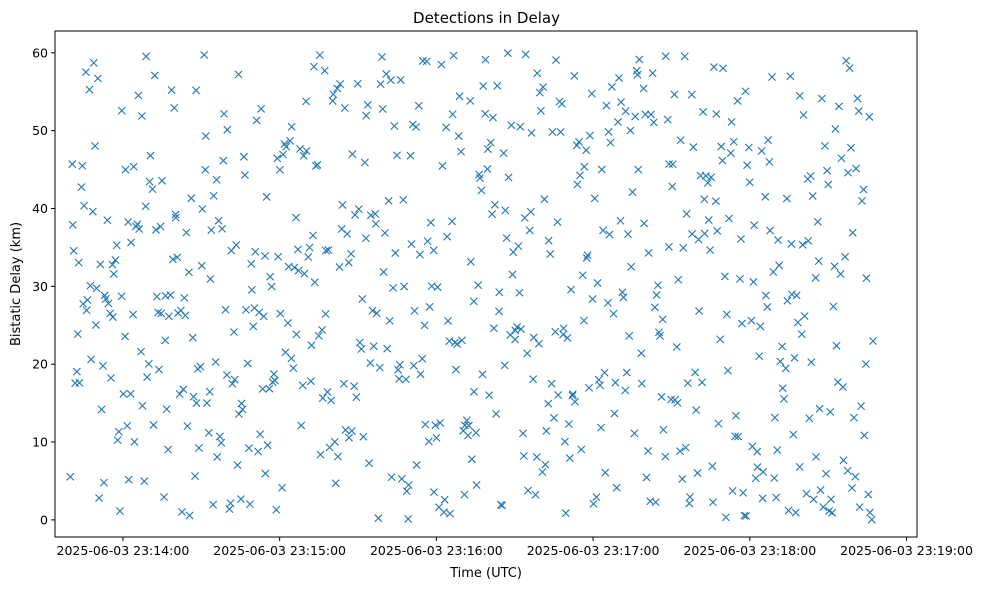 Image resolution: width=989 pixels, height=590 pixels. What do you see at coordinates (43, 286) in the screenshot?
I see `y-axis: 0 10 20 30 40 50 60` at bounding box center [43, 286].